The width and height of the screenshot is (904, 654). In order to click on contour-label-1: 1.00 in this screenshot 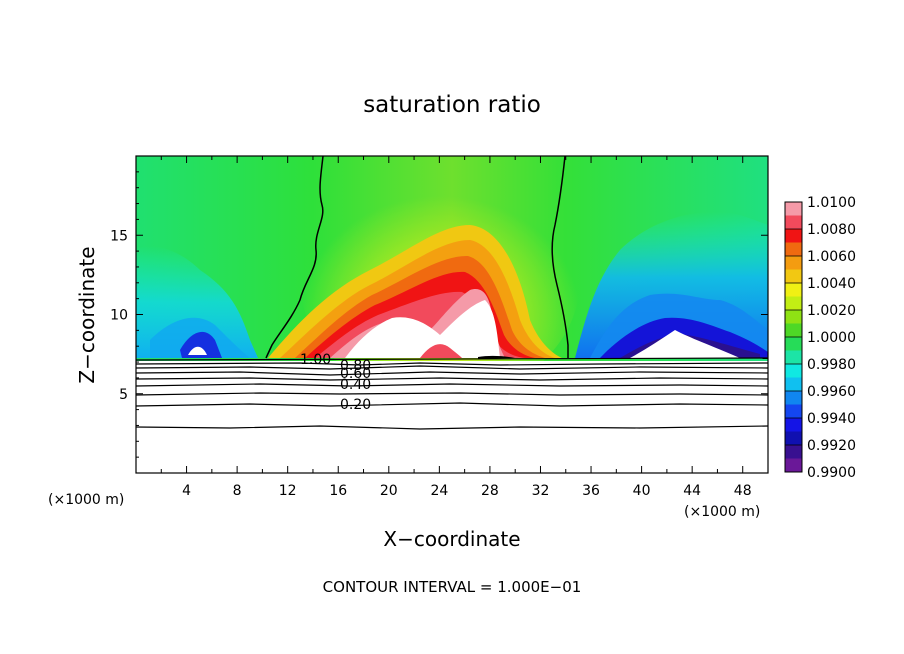, I will do `click(315, 360)`.